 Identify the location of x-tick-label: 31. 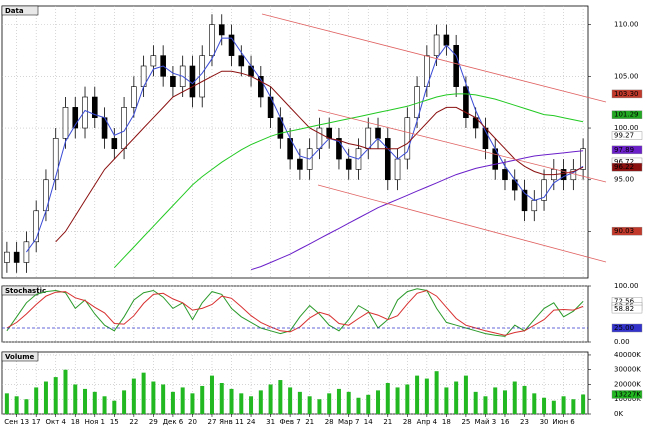
(270, 422).